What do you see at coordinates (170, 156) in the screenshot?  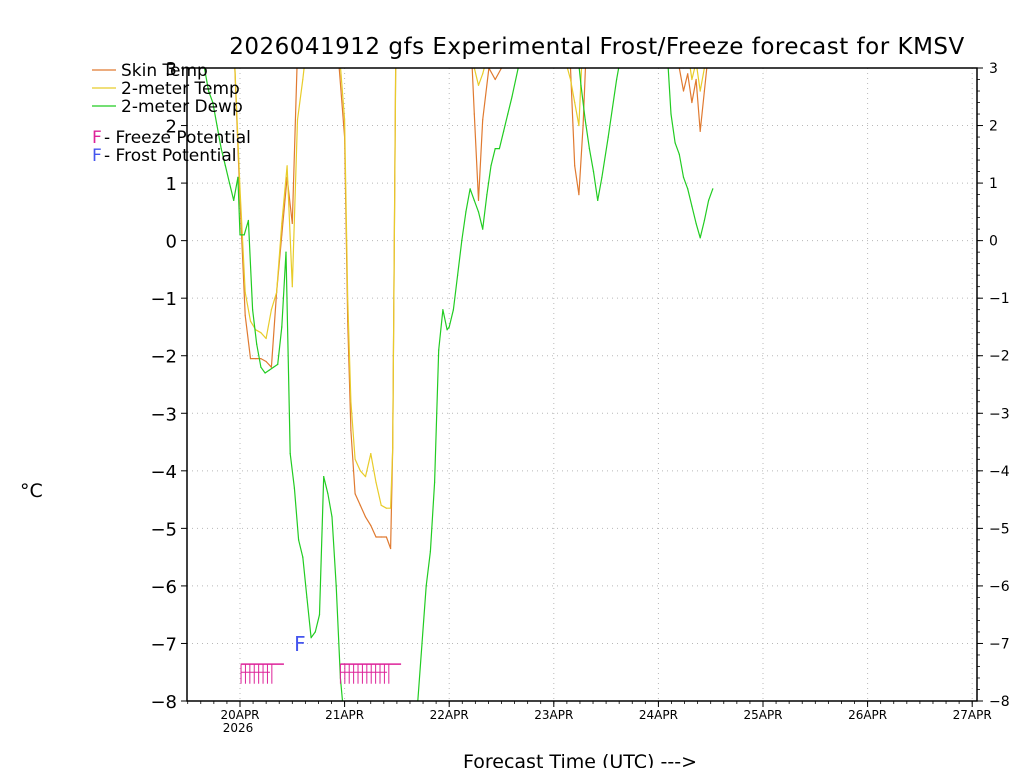 I see `legend-potential-label: - Frost Potential` at bounding box center [170, 156].